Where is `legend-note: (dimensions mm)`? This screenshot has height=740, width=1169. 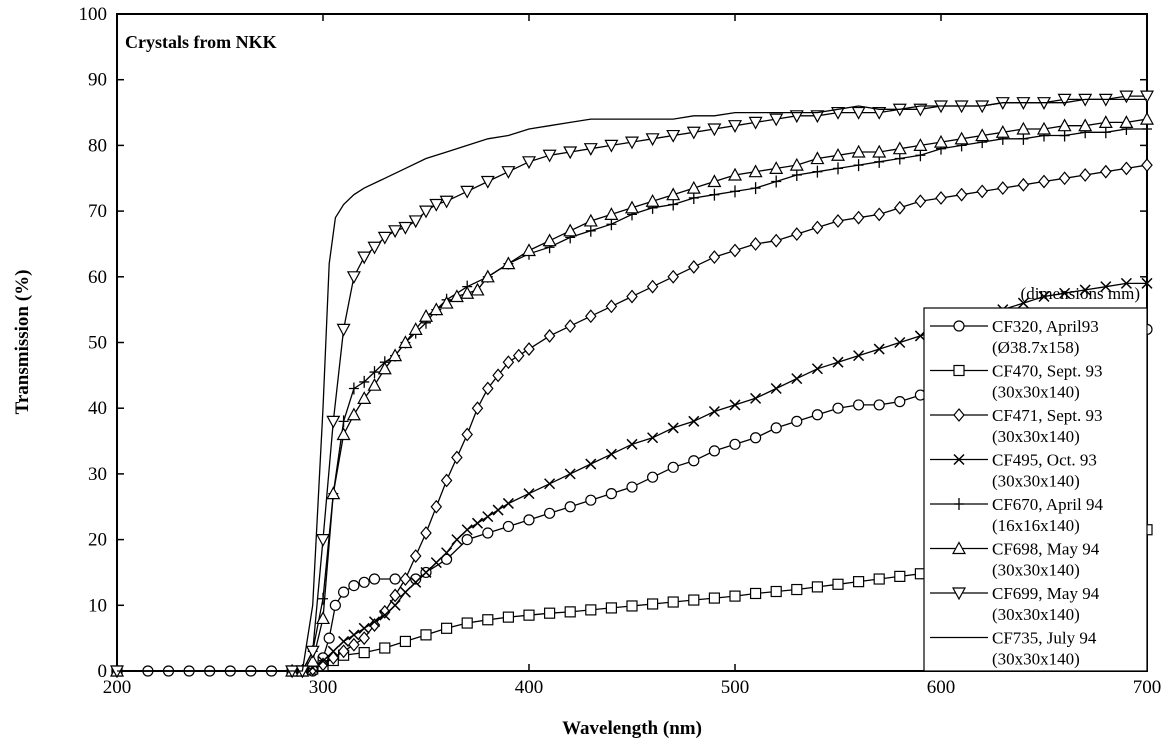 legend-note: (dimensions mm) is located at coordinates (1080, 293).